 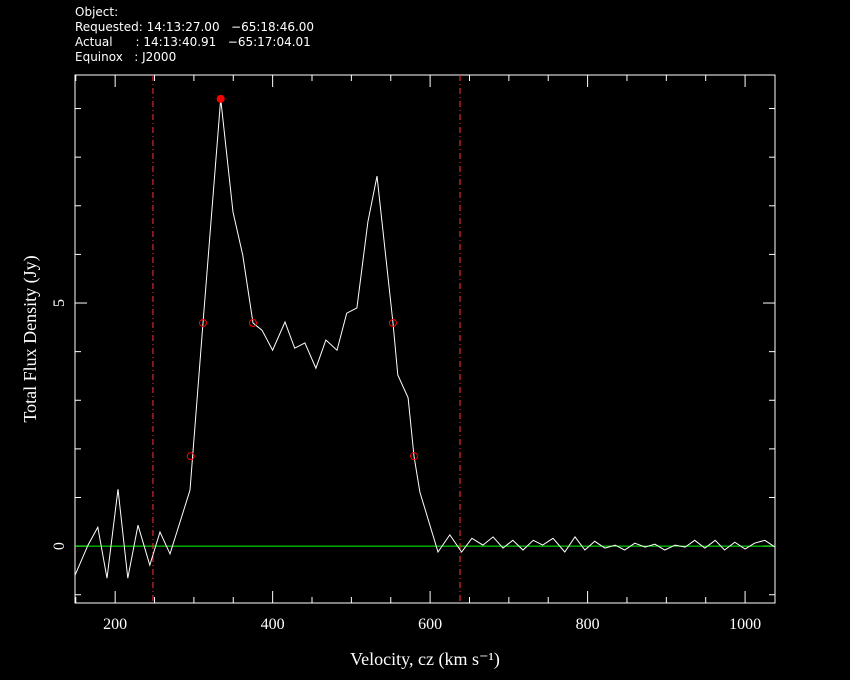 I want to click on y-tick-label: 0, so click(x=59, y=546).